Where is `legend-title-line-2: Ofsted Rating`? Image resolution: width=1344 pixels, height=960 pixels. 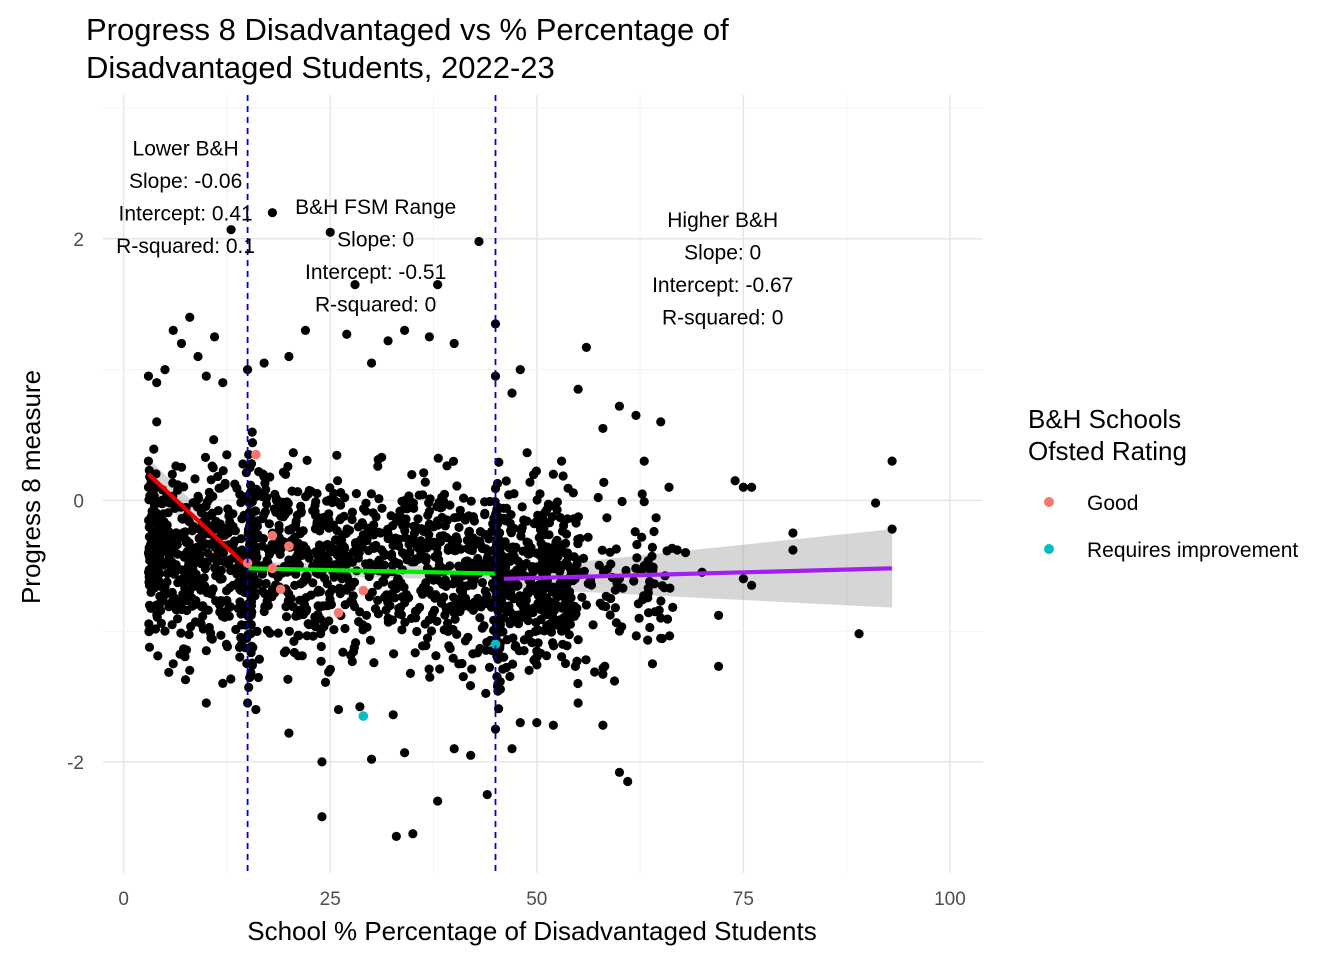
legend-title-line-2: Ofsted Rating is located at coordinates (1107, 451).